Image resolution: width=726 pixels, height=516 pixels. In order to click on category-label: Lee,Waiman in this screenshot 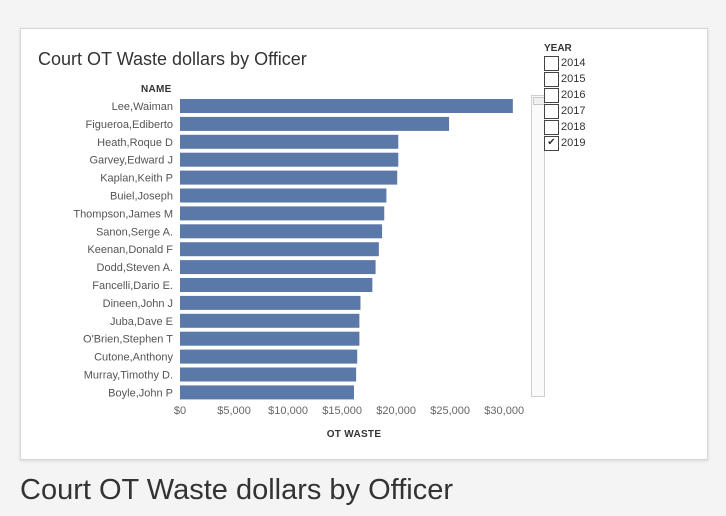, I will do `click(142, 107)`.